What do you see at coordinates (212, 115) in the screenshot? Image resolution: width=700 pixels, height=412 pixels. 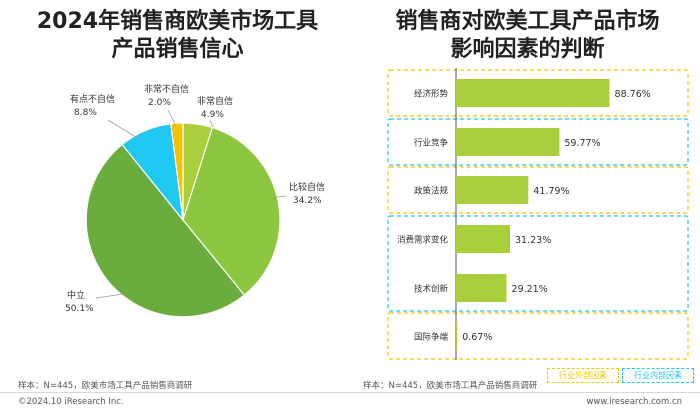 I see `pie-slice-value: 4.9%` at bounding box center [212, 115].